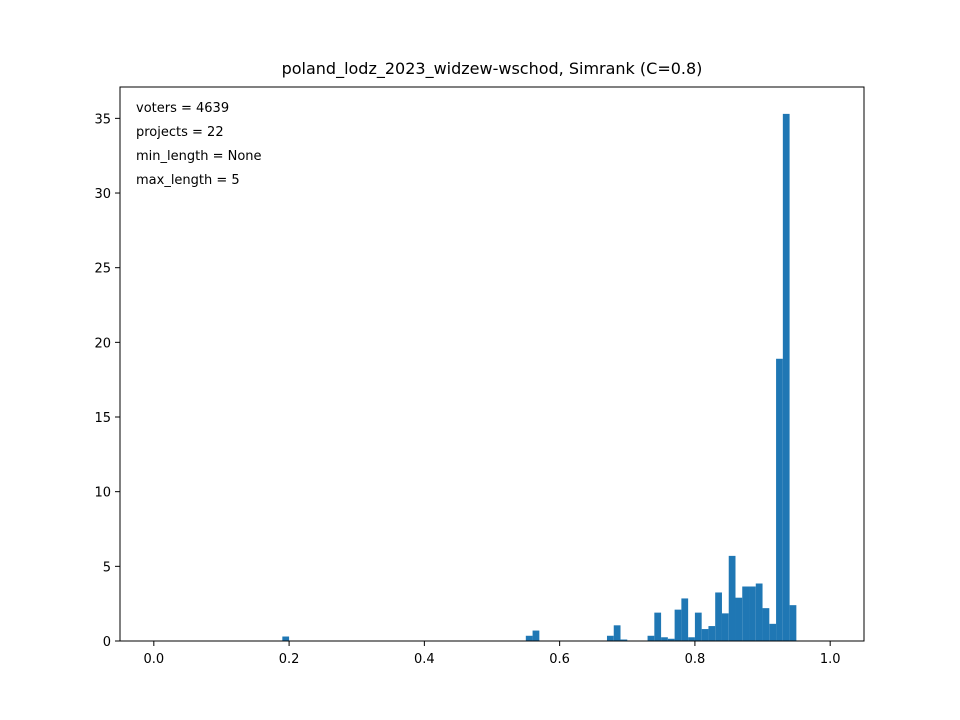 Image resolution: width=960 pixels, height=720 pixels. I want to click on y-tick-label: 5, so click(107, 567).